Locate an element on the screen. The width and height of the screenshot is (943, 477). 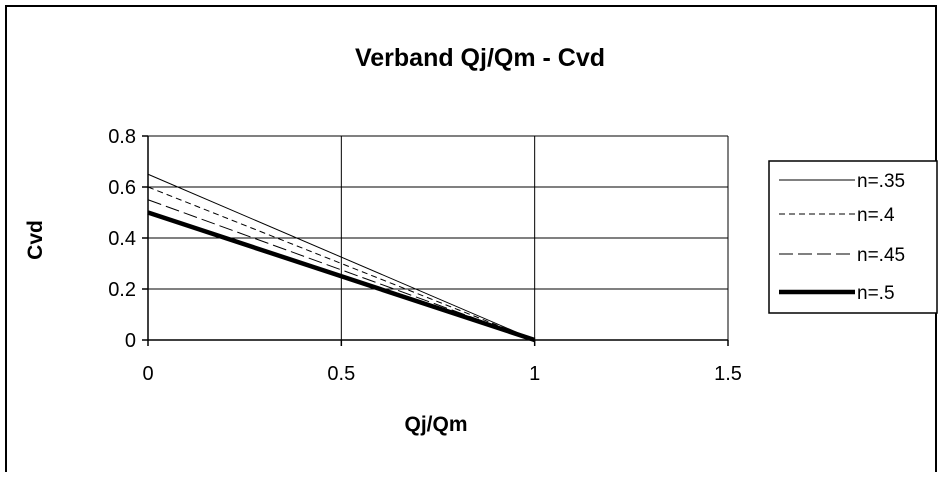
y-tick-label-0: 0 is located at coordinates (130, 341).